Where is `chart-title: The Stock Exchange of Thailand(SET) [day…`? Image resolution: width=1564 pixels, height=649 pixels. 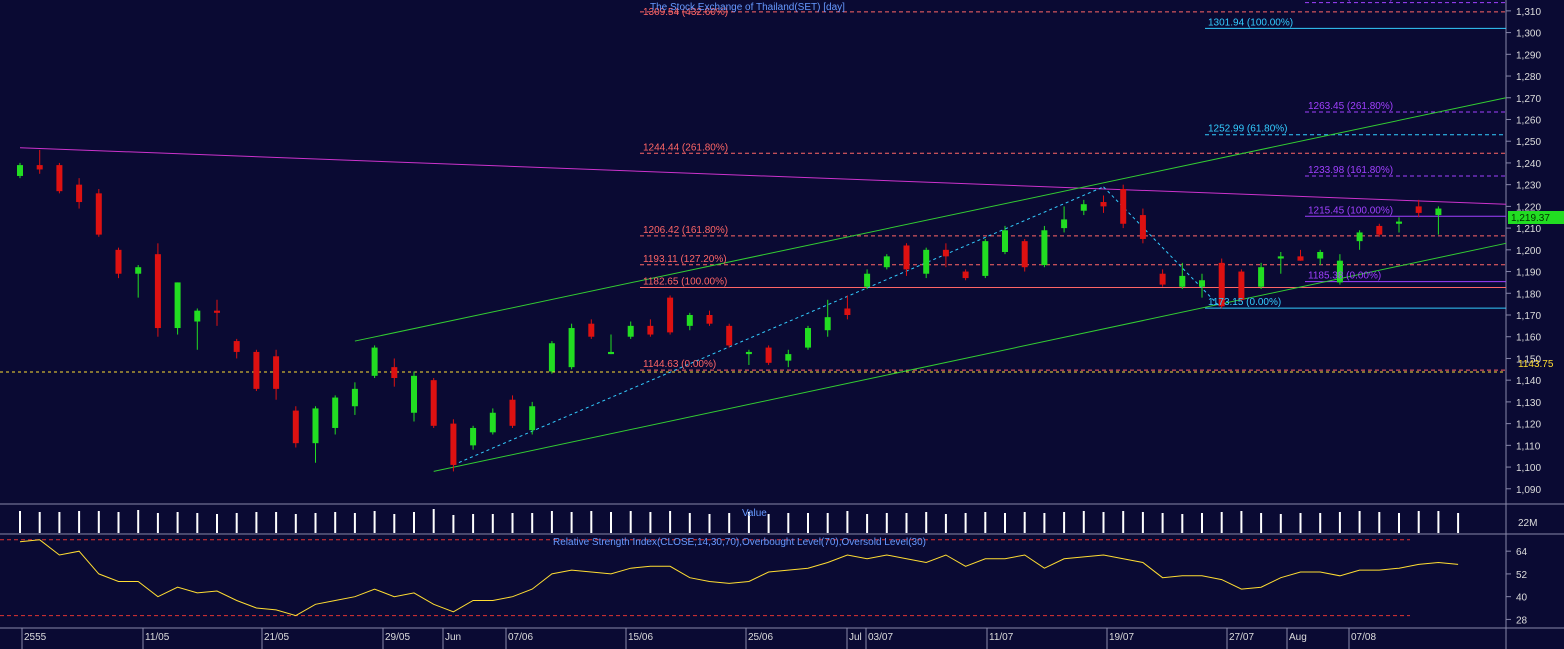 chart-title: The Stock Exchange of Thailand(SET) [day… is located at coordinates (747, 7).